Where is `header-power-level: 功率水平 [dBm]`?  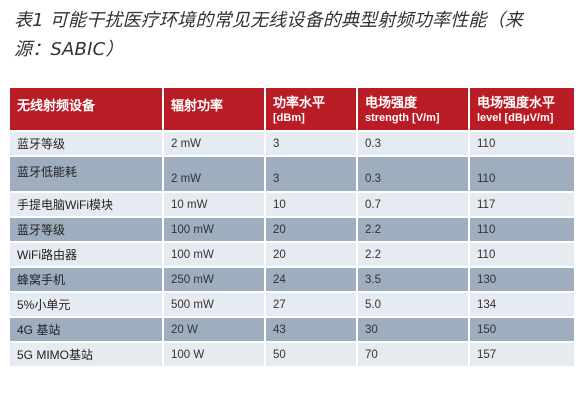
header-power-level: 功率水平 [dBm] is located at coordinates (311, 110).